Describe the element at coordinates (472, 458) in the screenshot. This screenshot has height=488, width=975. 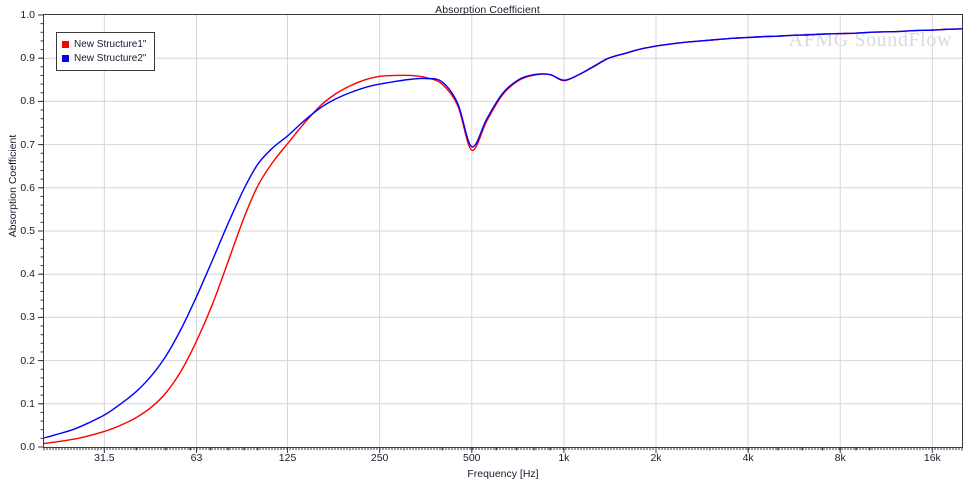
I see `x-tick-label: 500` at that location.